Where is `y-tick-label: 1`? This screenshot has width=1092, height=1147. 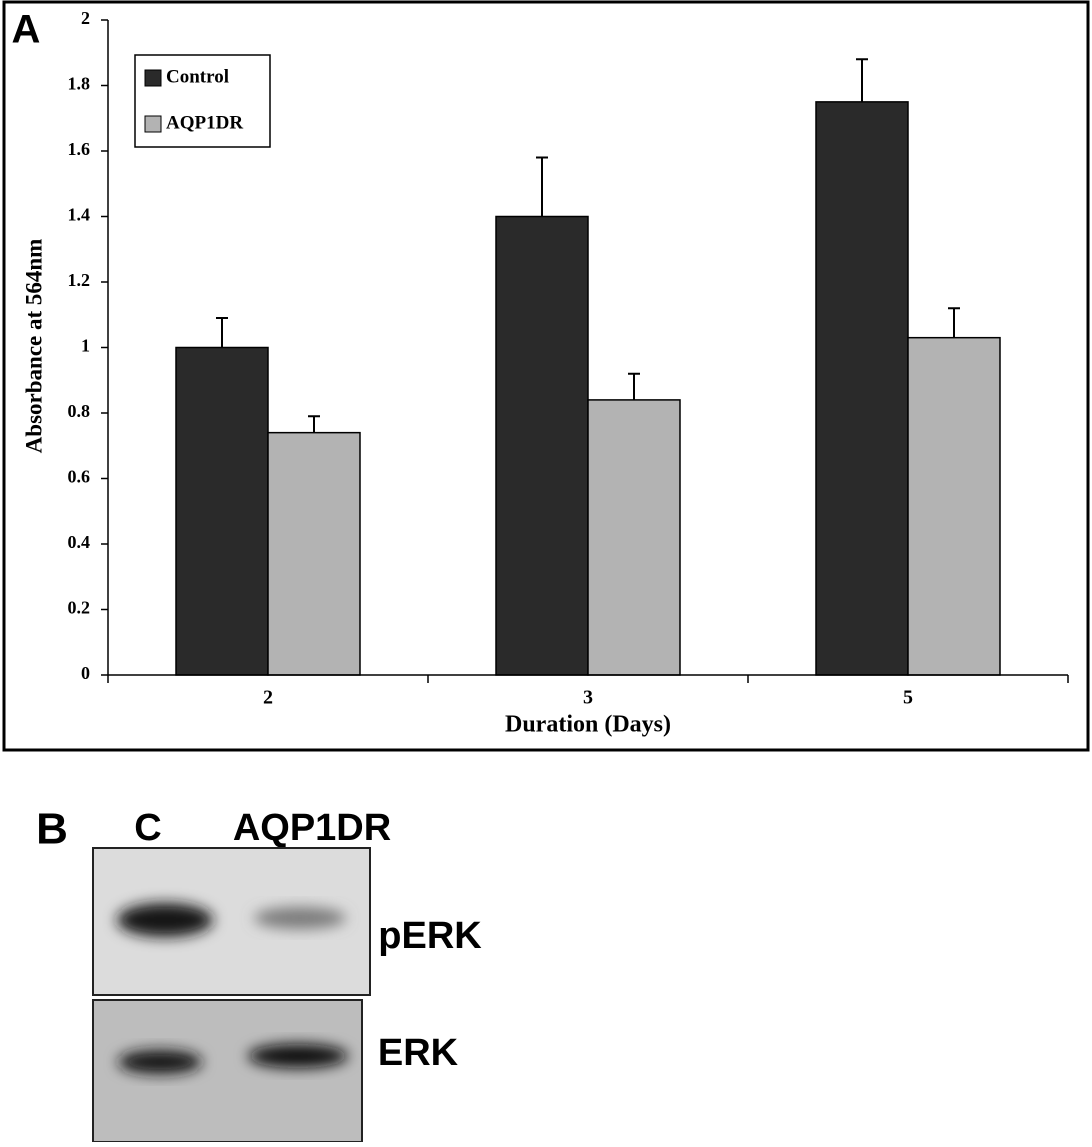 y-tick-label: 1 is located at coordinates (85, 346).